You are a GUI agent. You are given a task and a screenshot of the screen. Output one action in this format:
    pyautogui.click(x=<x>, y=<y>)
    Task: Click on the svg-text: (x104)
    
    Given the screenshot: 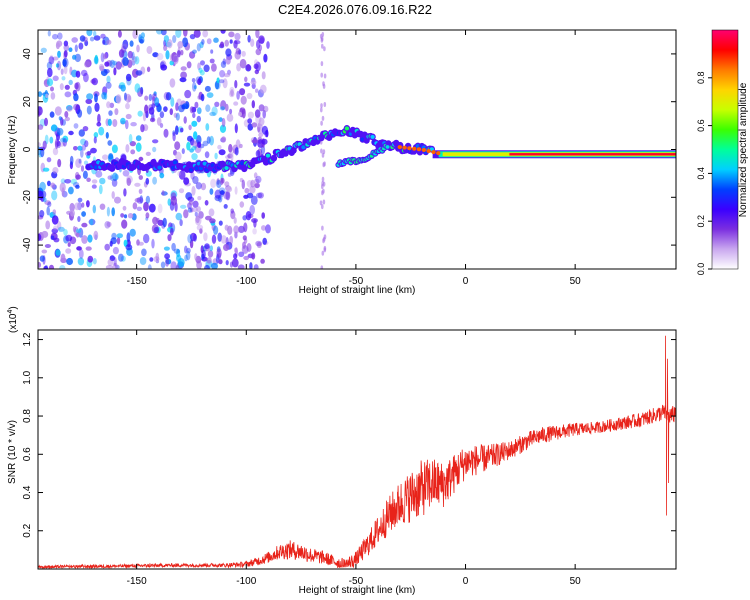 What is the action you would take?
    pyautogui.click(x=13, y=319)
    